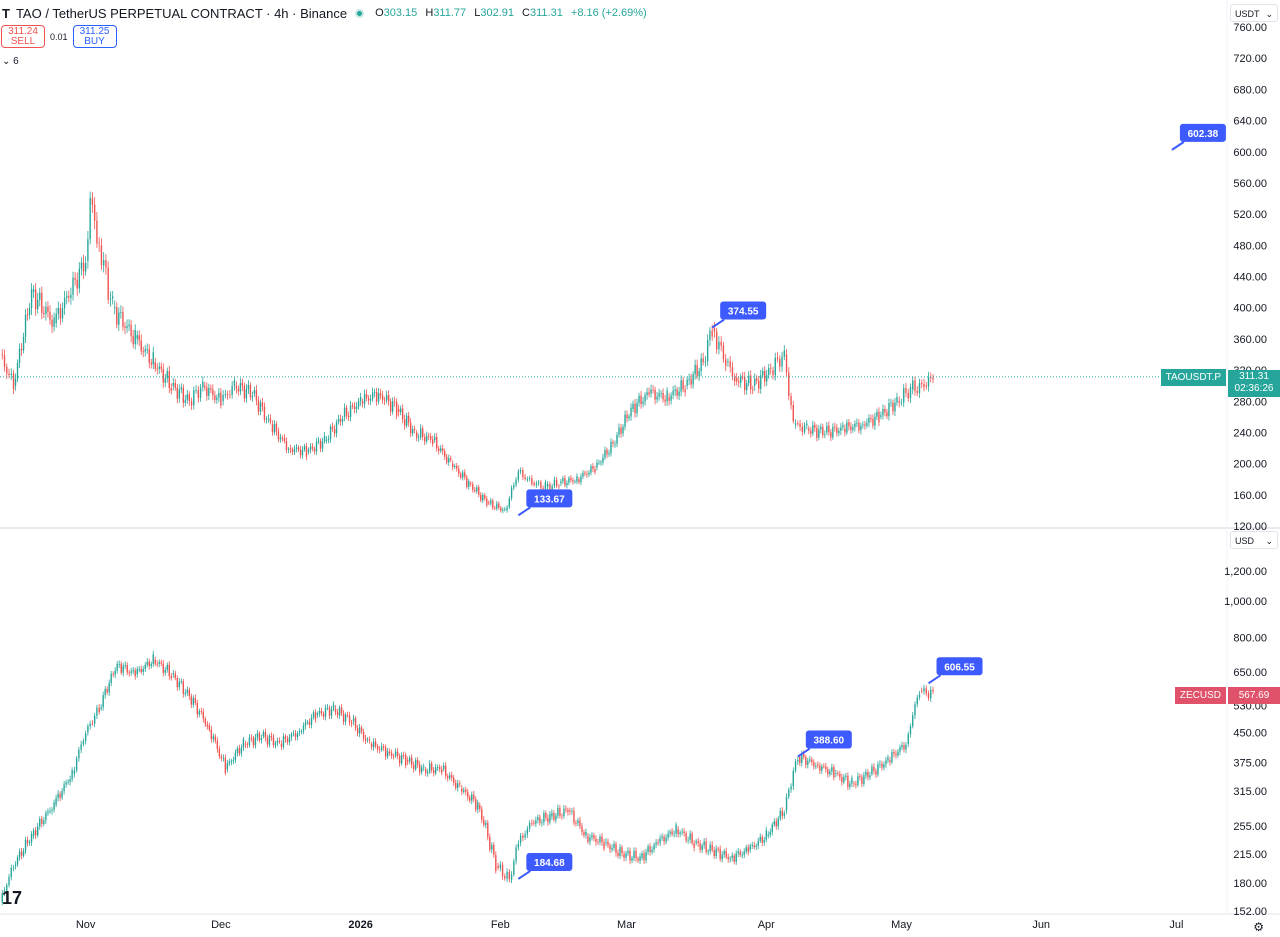 The width and height of the screenshot is (1280, 937). What do you see at coordinates (1254, 13) in the screenshot?
I see `currency-select-top: USDT ⌄` at bounding box center [1254, 13].